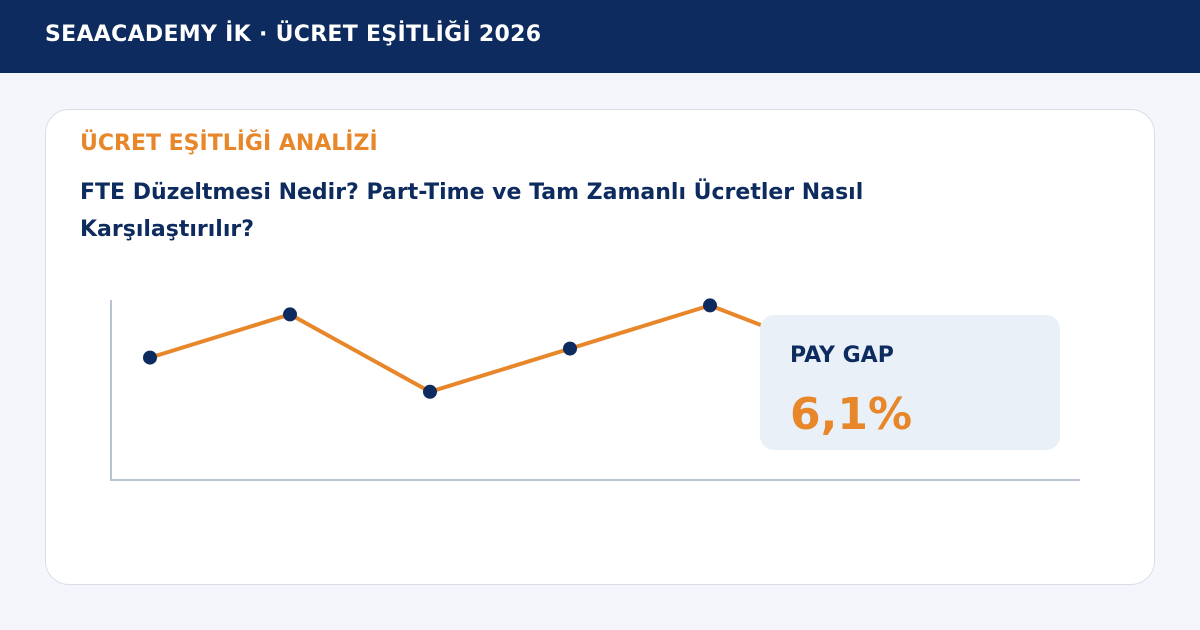 The image size is (1200, 630). I want to click on header-title: SEAACADEMY İK · ÜCRET EŞİTLİĞİ 2026, so click(293, 34).